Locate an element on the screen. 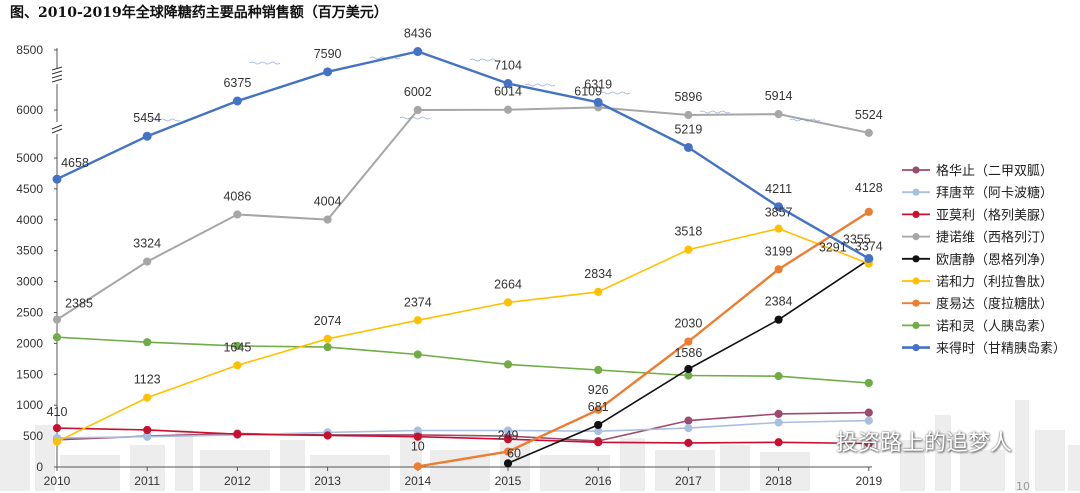 The width and height of the screenshot is (1080, 493). legend-item: 拜唐苹（阿卡波糖） is located at coordinates (977, 193).